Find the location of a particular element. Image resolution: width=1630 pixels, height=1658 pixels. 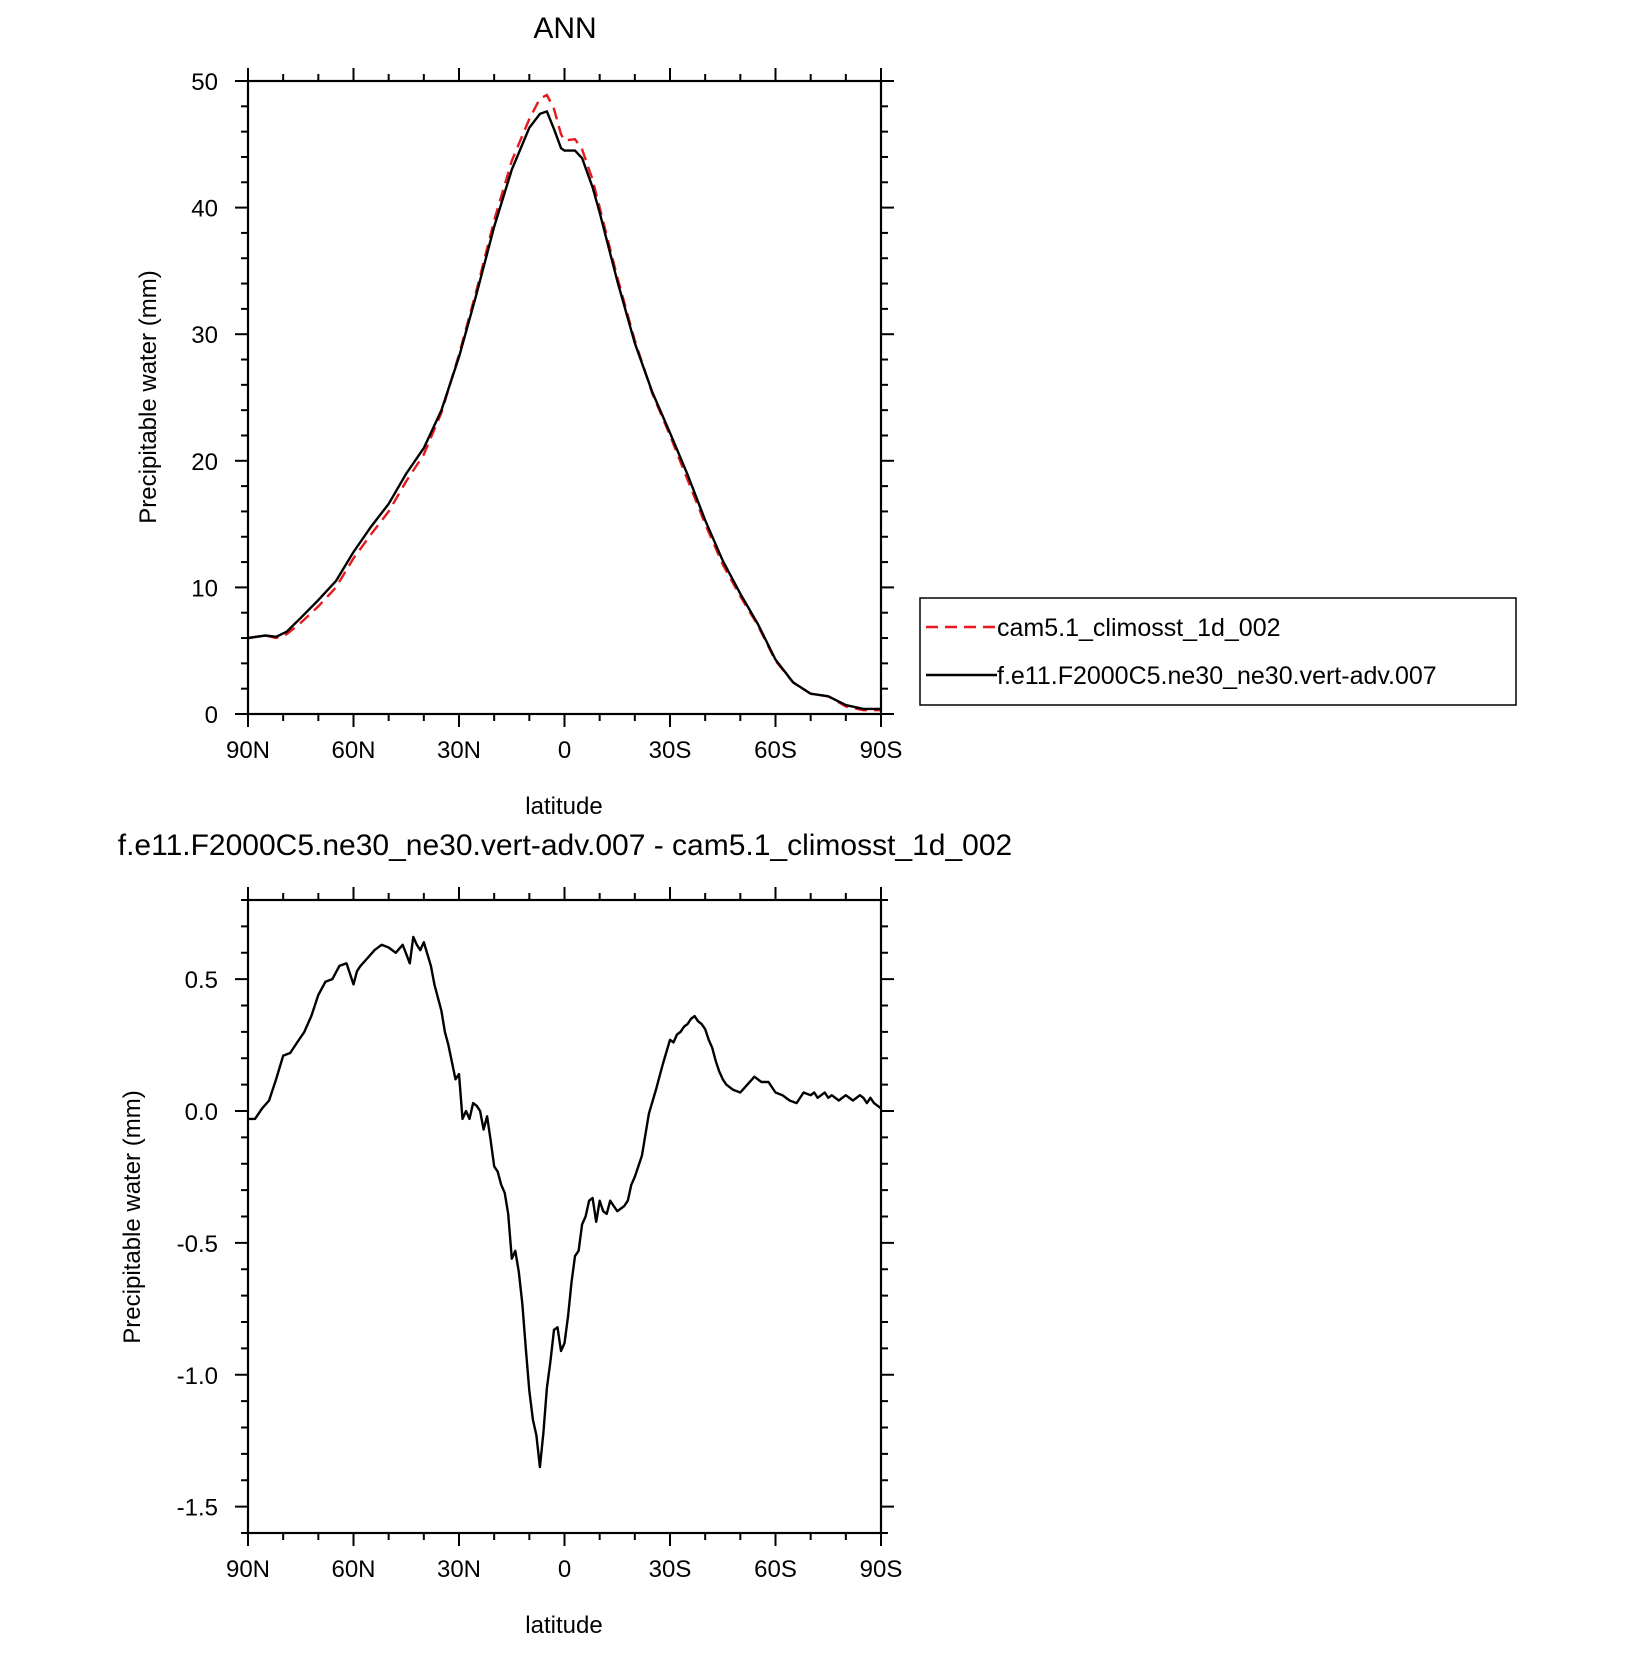

legend-label-cam5: cam5.1_climosst_1d_002 is located at coordinates (1139, 628).